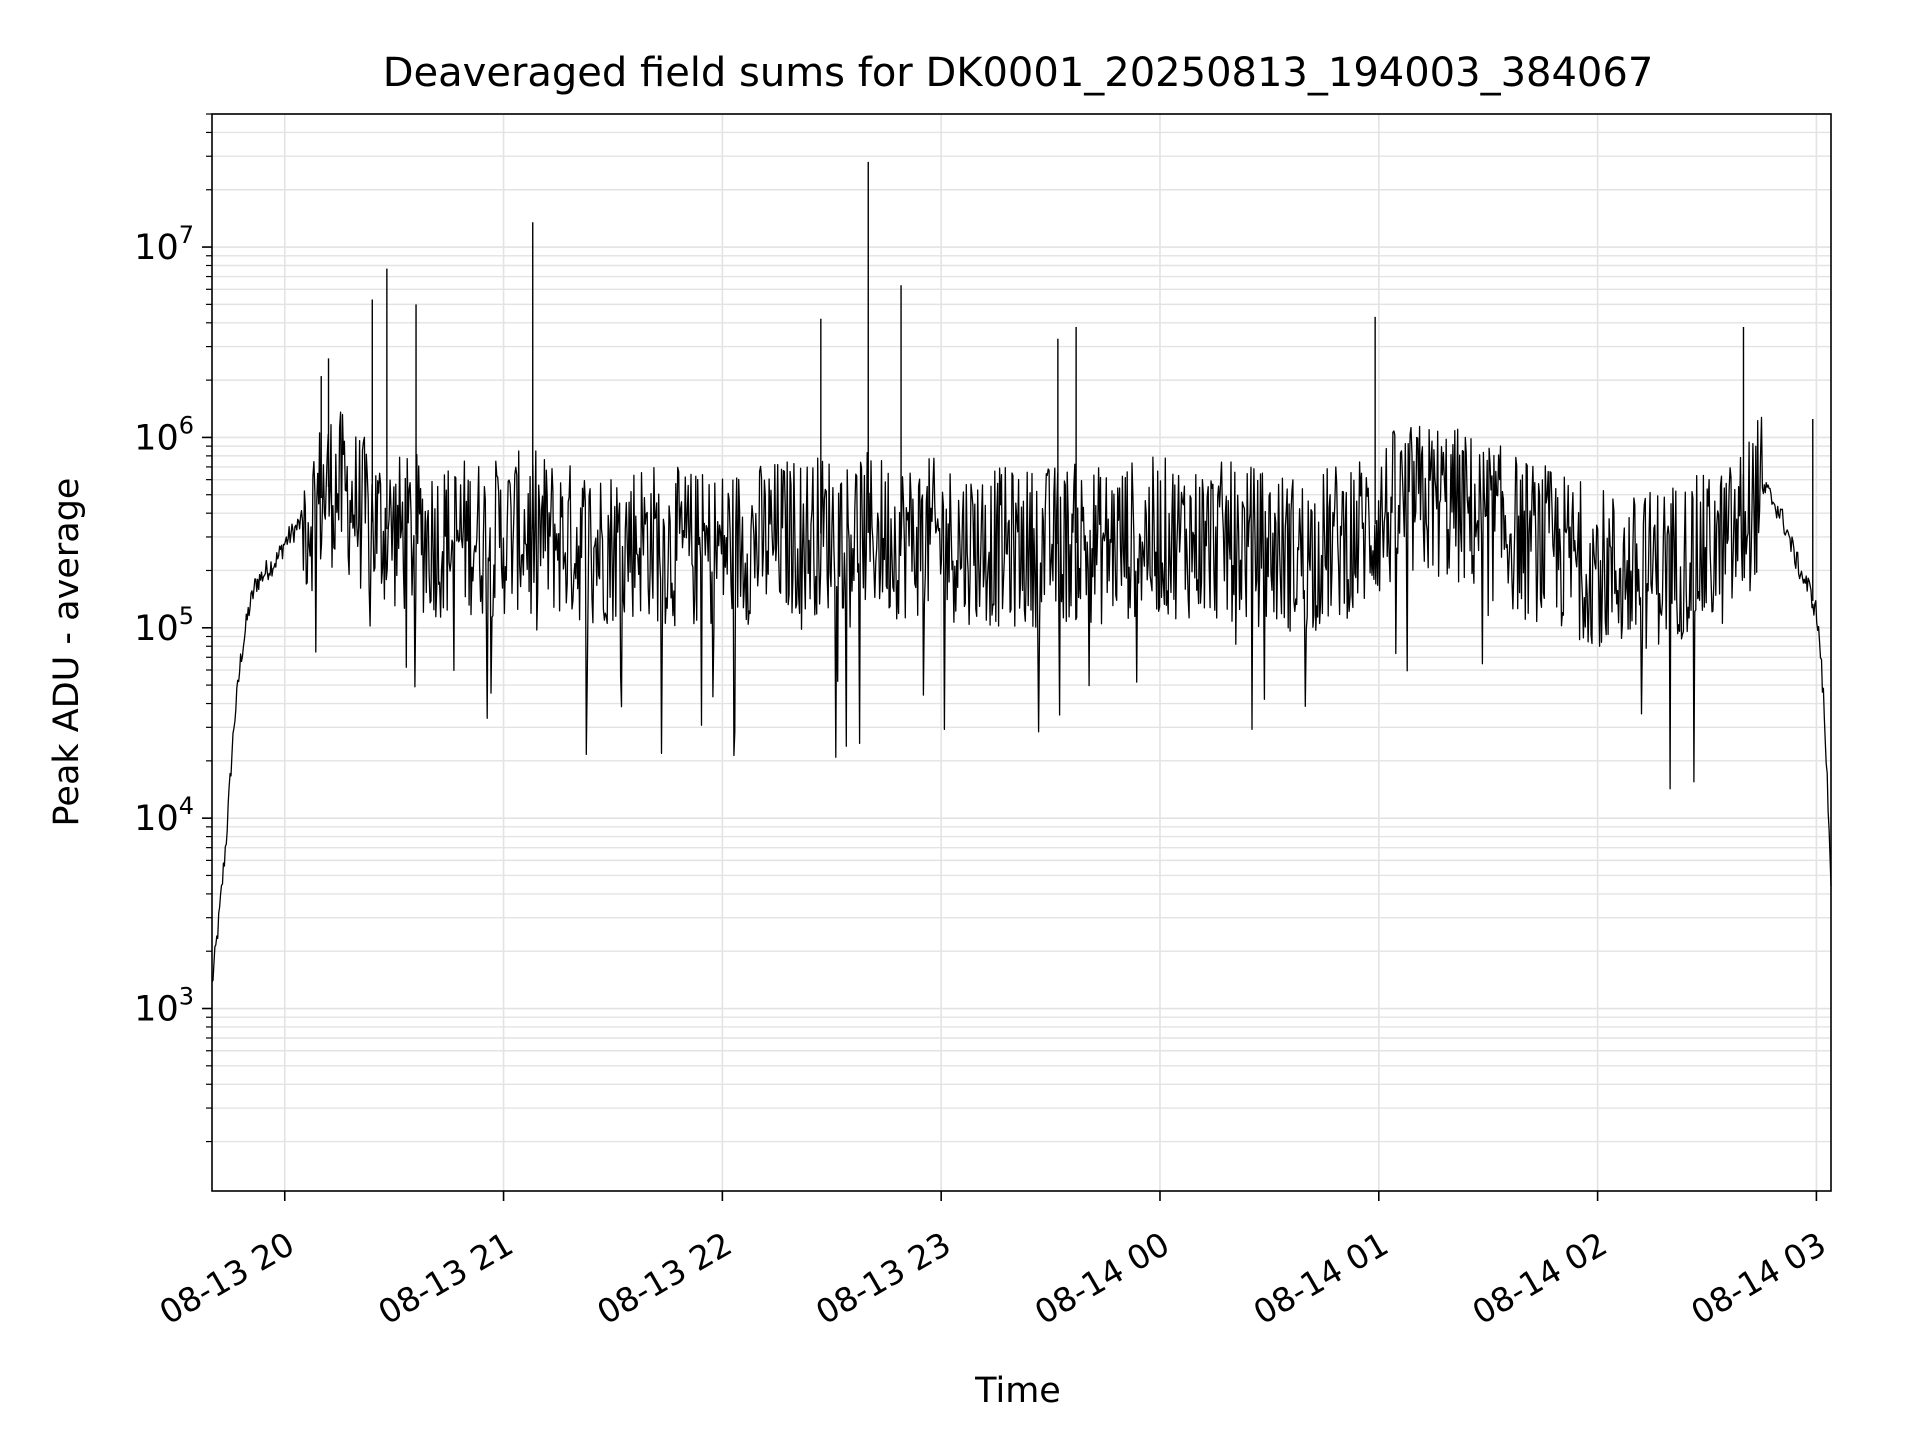  I want to click on y-tick-exponent: 6, so click(186, 425).